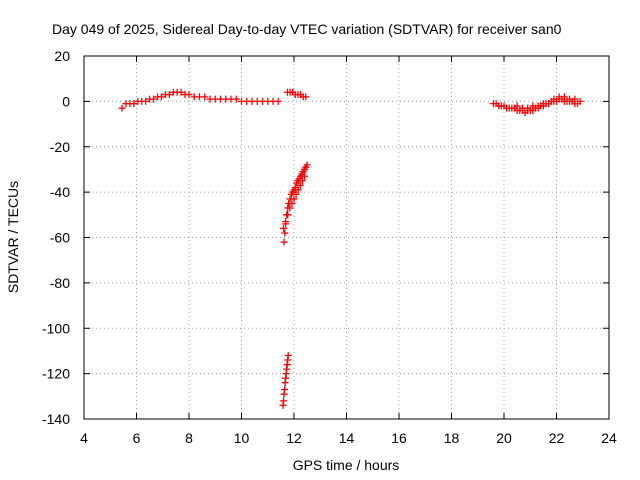  Describe the element at coordinates (504, 438) in the screenshot. I see `x-tick-label: 20` at that location.